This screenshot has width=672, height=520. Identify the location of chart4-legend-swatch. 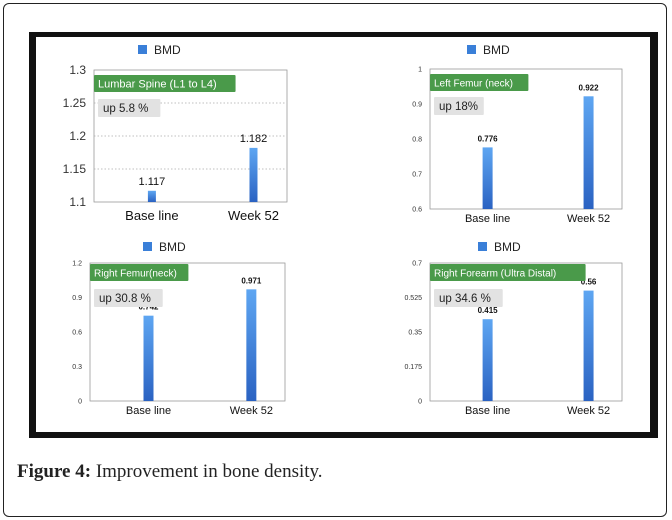
(482, 246).